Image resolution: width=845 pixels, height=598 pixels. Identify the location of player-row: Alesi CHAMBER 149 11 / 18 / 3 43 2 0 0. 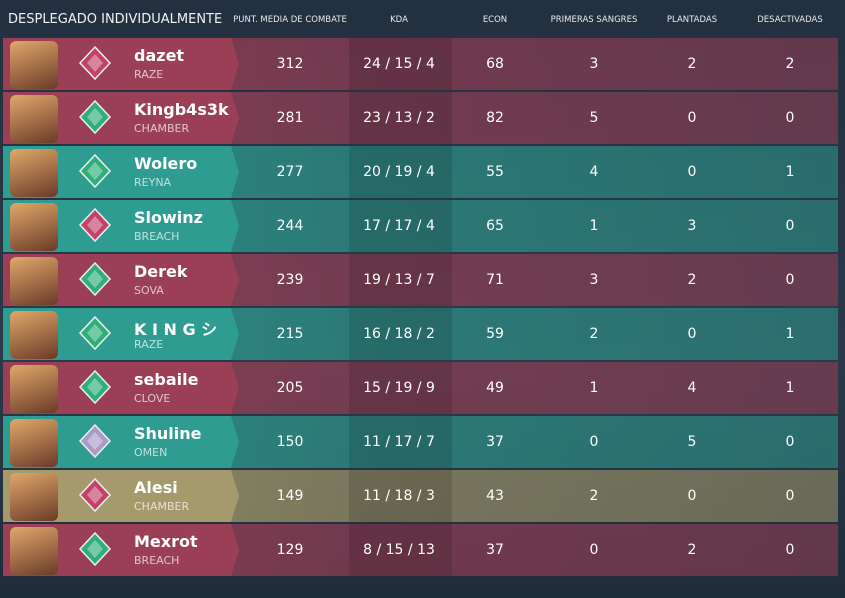
(420, 496).